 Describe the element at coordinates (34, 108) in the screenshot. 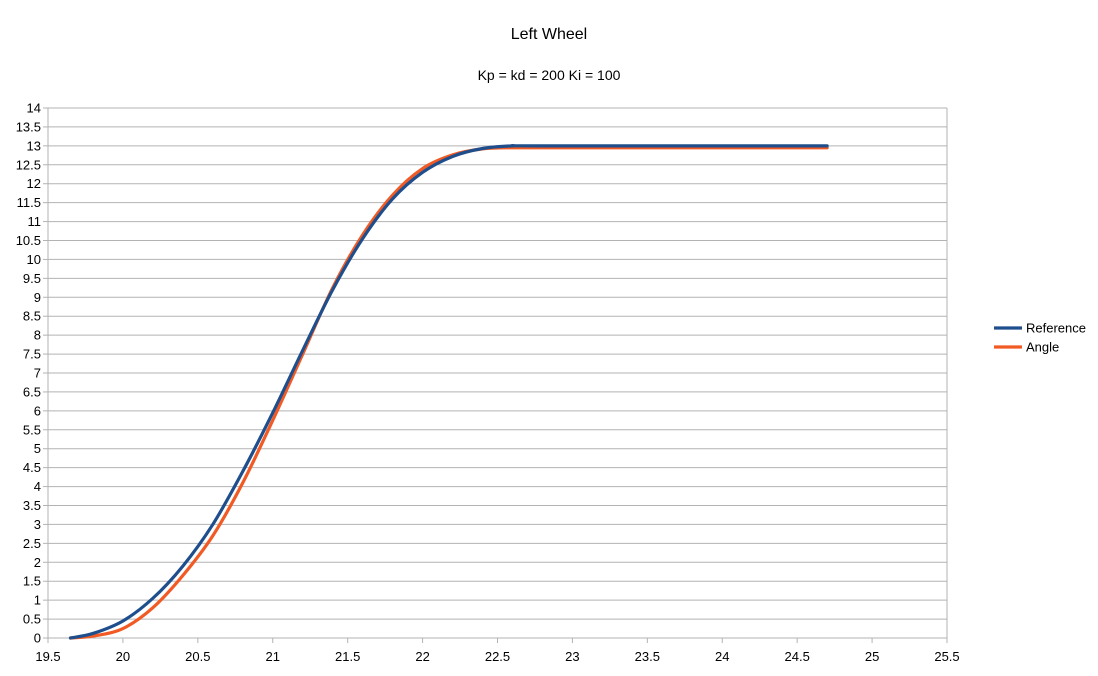

I see `y-tick-label: 14` at that location.